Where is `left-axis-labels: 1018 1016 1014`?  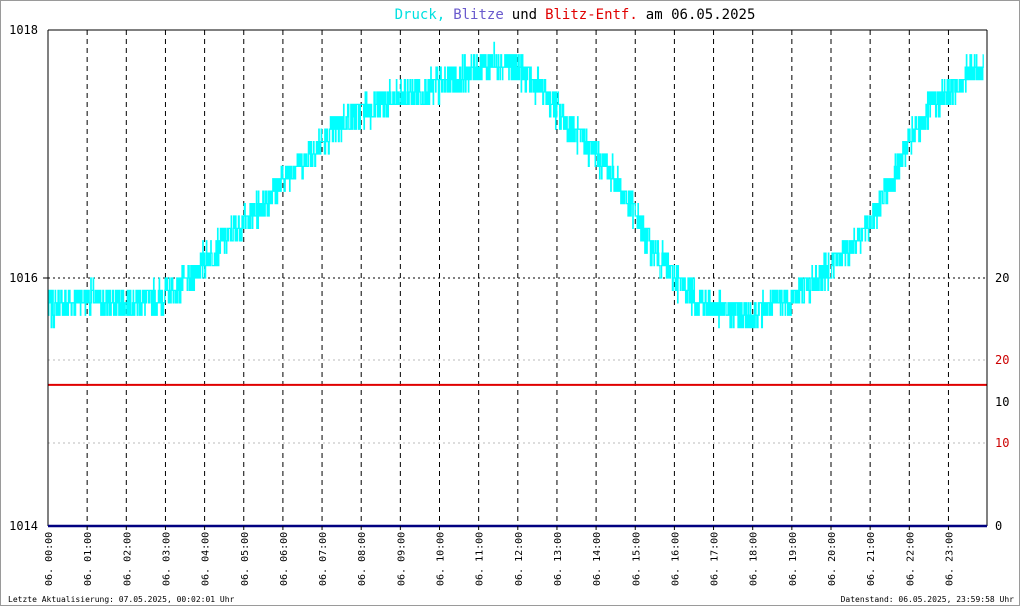 left-axis-labels: 1018 1016 1014 is located at coordinates (23, 278).